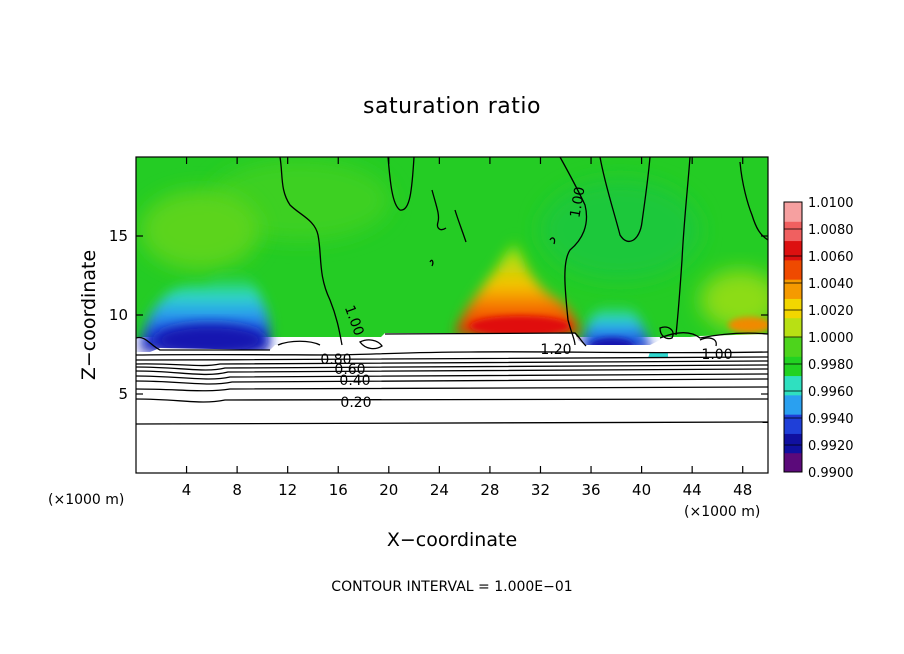 The image size is (904, 654). What do you see at coordinates (355, 403) in the screenshot?
I see `contour-label: 0.20` at bounding box center [355, 403].